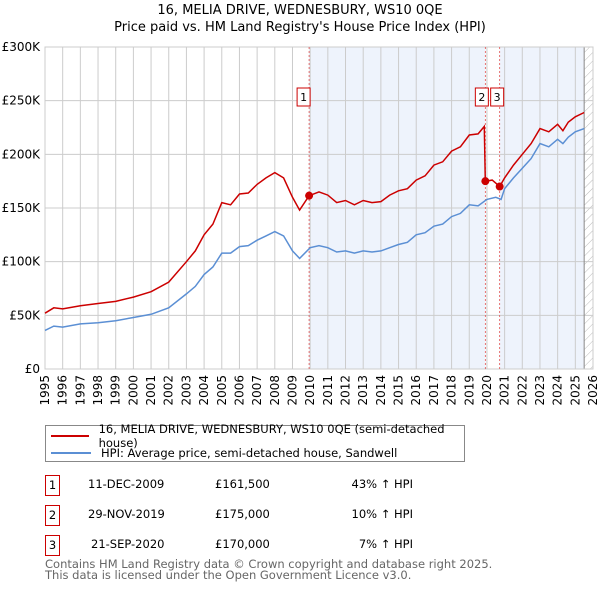  Describe the element at coordinates (204, 390) in the screenshot. I see `x-tick-label: 2004` at that location.